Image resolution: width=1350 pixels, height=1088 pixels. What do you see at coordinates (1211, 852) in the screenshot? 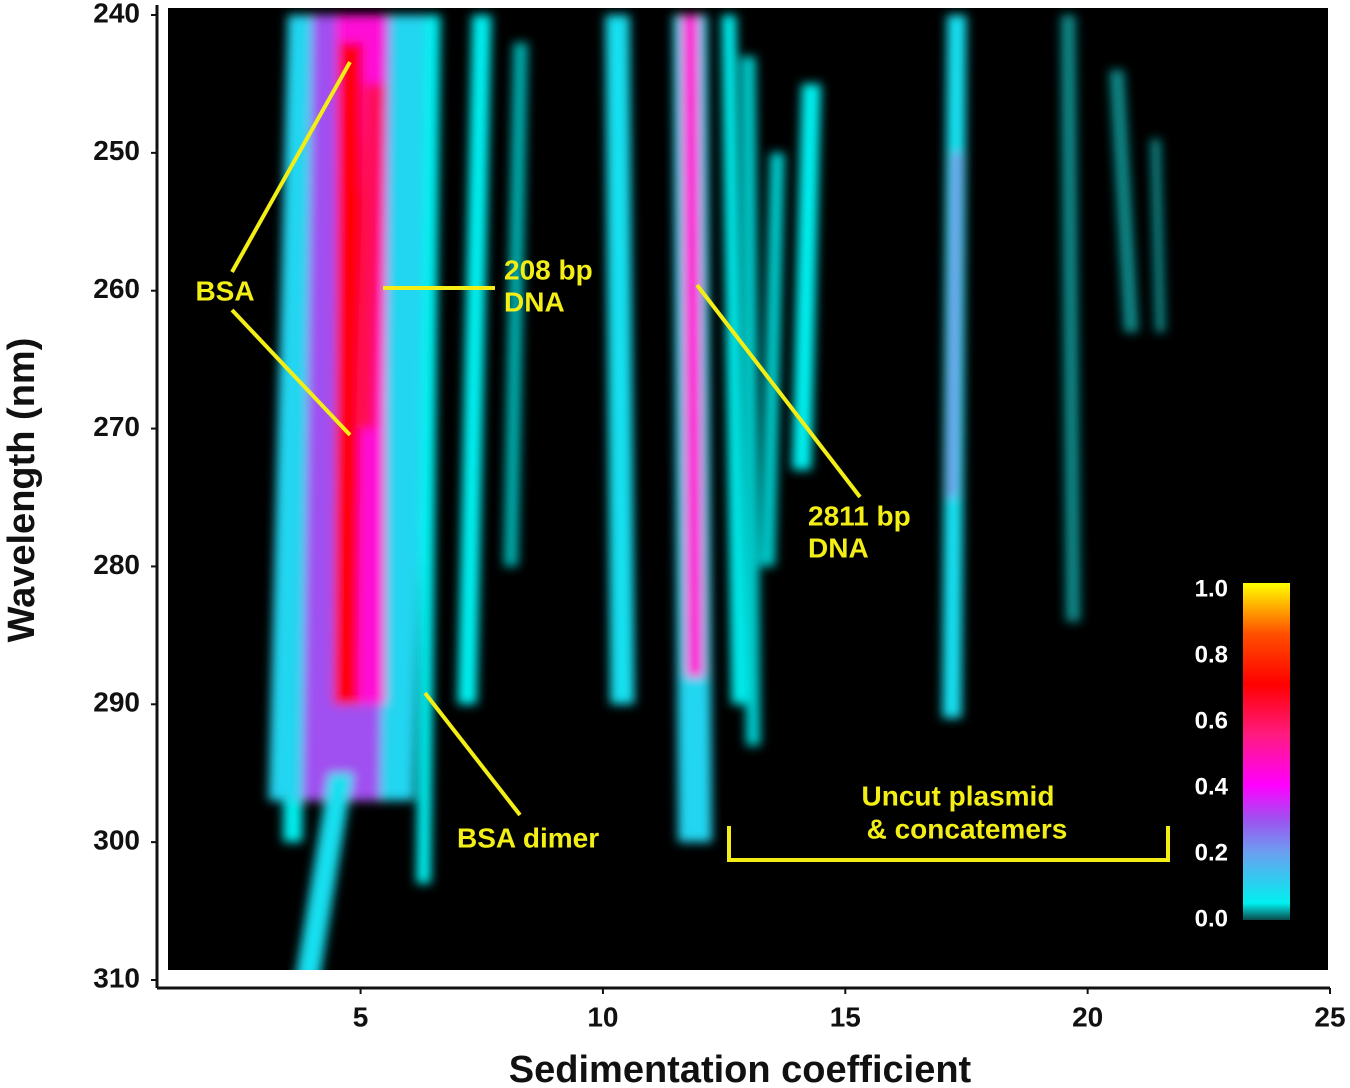
I see `colorbar-tick-label: 0.2` at bounding box center [1211, 852].